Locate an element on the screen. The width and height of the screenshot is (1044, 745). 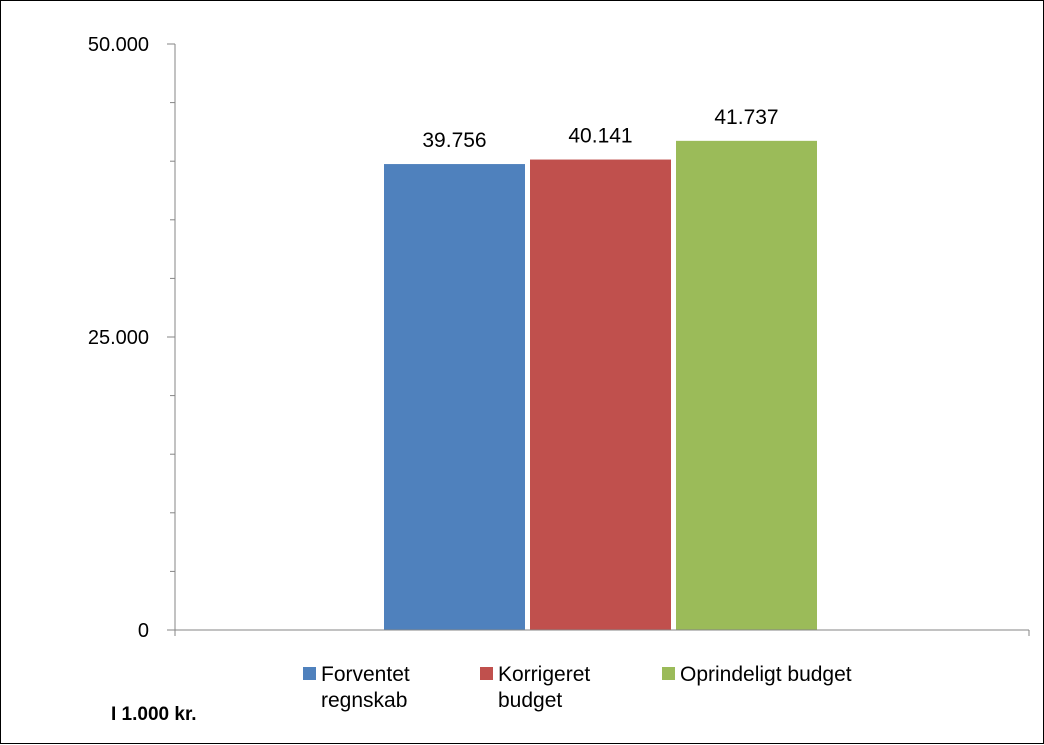
y-tick-label: 50.000 is located at coordinates (118, 45).